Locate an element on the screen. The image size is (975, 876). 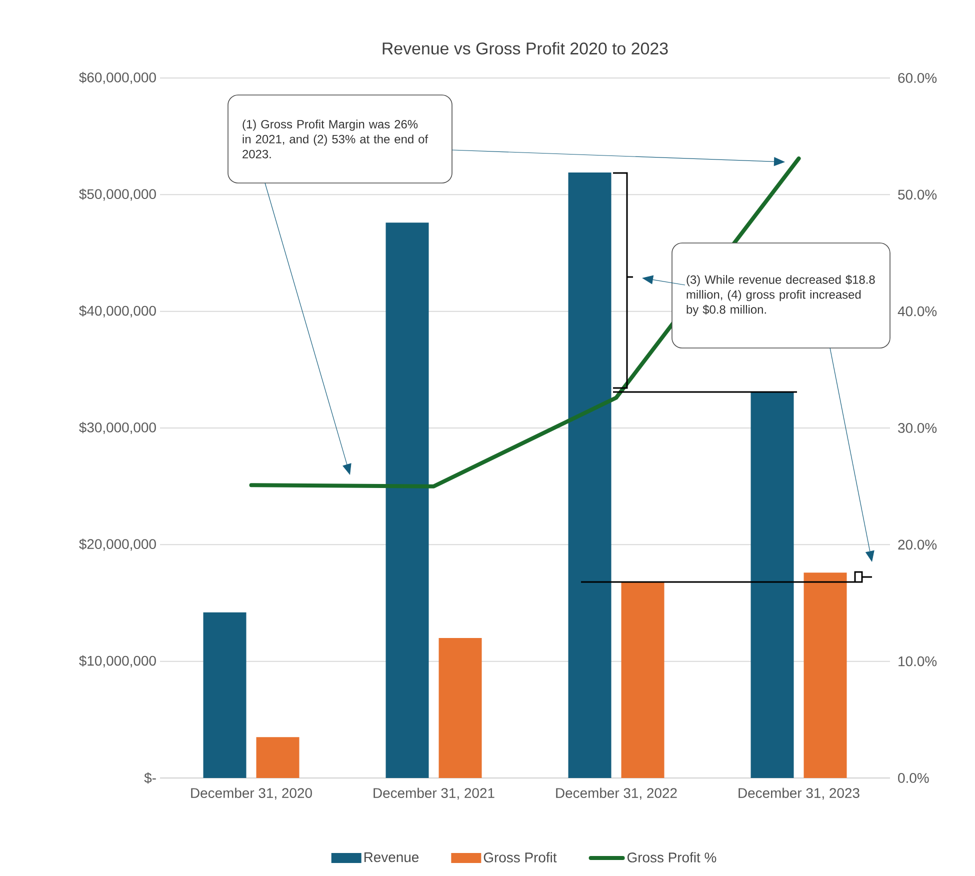
y-tick-label: $60,000,000 is located at coordinates (117, 78).